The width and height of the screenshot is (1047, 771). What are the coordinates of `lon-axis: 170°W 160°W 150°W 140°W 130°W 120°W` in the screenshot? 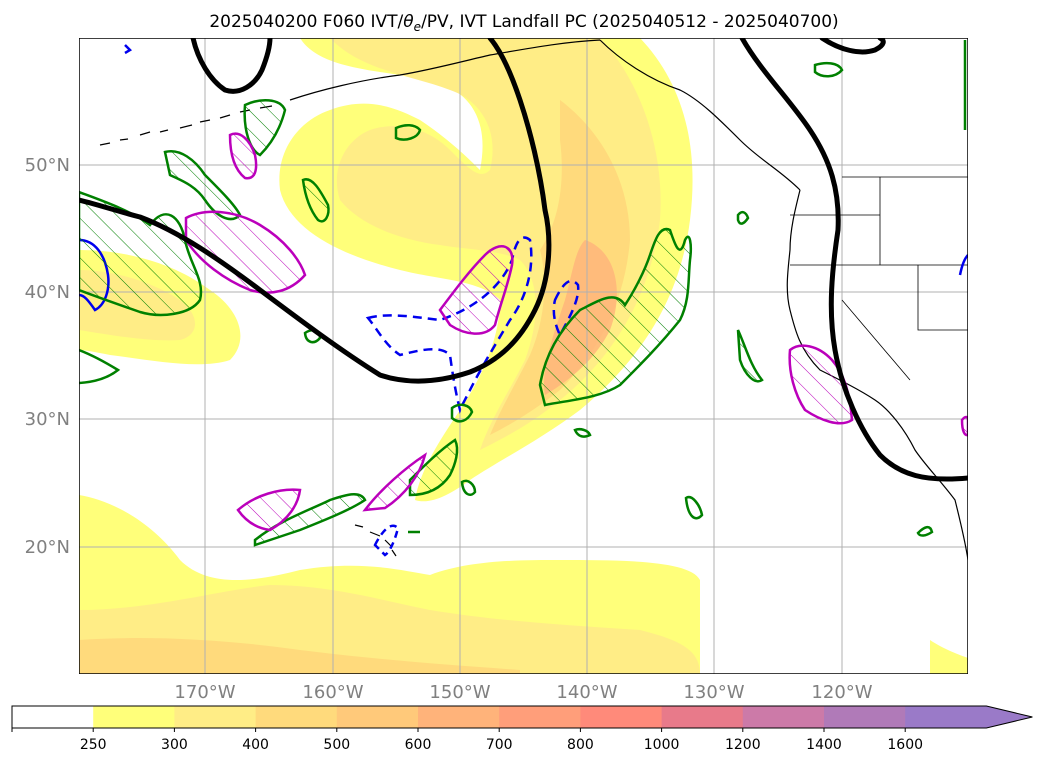 It's located at (523, 692).